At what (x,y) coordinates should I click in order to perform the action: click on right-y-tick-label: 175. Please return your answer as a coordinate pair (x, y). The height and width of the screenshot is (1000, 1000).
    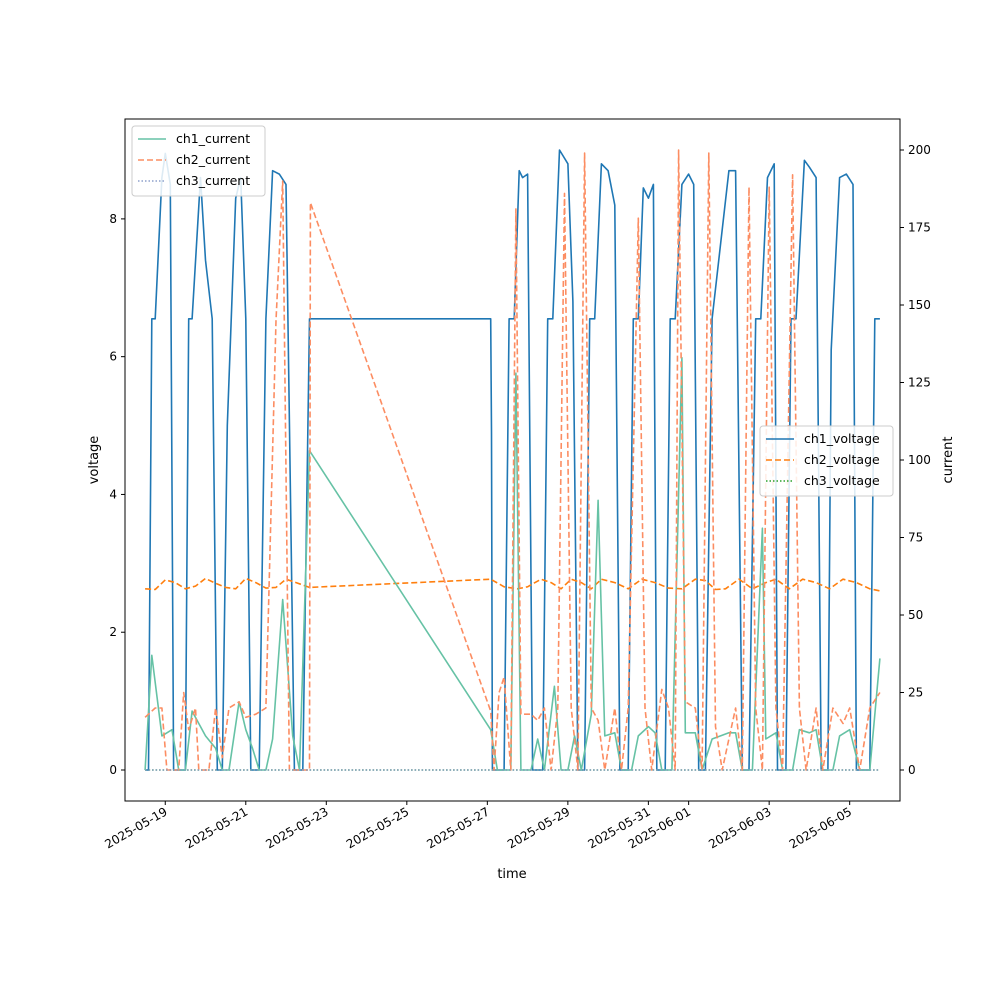
    Looking at the image, I should click on (919, 228).